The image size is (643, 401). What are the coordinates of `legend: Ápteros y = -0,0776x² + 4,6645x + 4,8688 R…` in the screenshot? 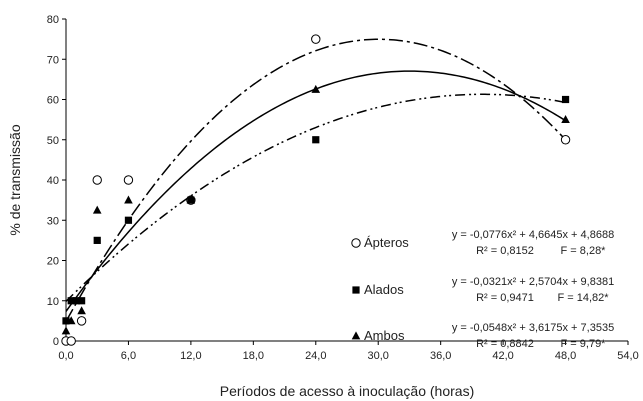 It's located at (482, 289).